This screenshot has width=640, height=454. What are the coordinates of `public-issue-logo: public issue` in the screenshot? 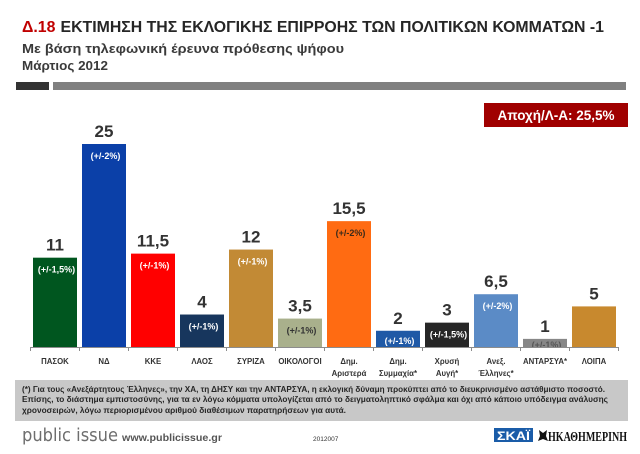 It's located at (70, 435).